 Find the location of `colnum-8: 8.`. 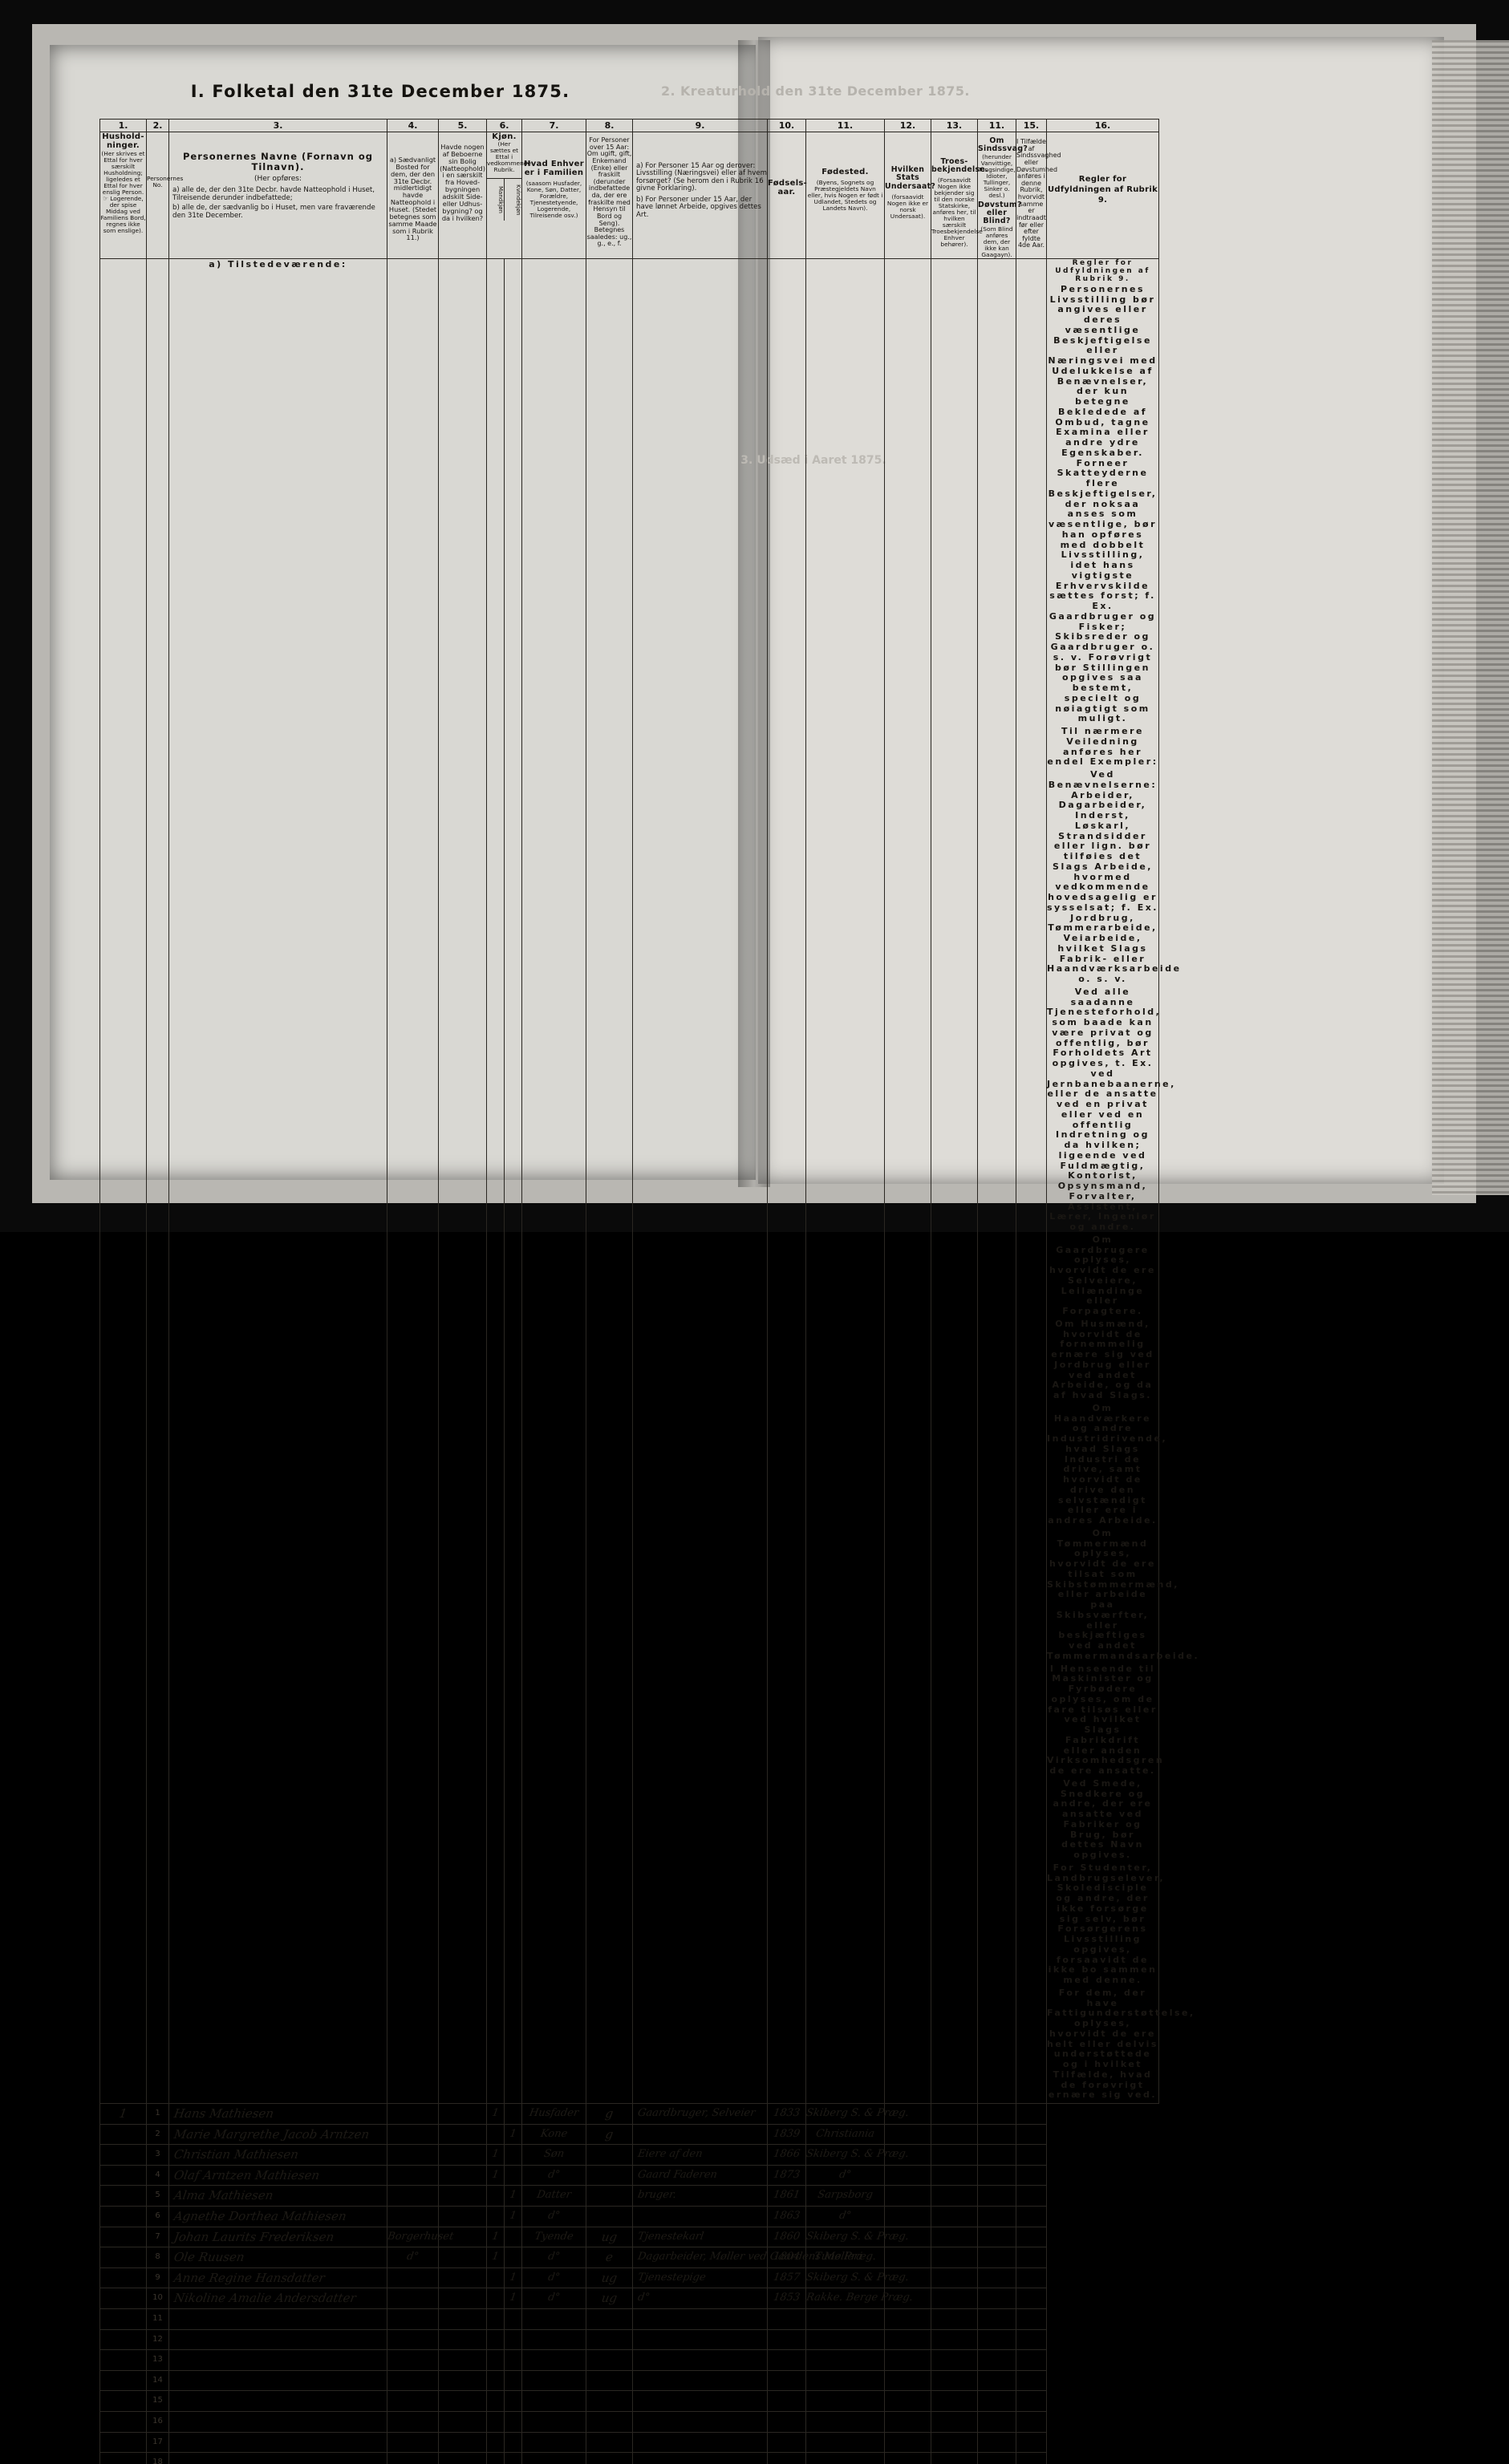

colnum-8: 8. is located at coordinates (610, 125).